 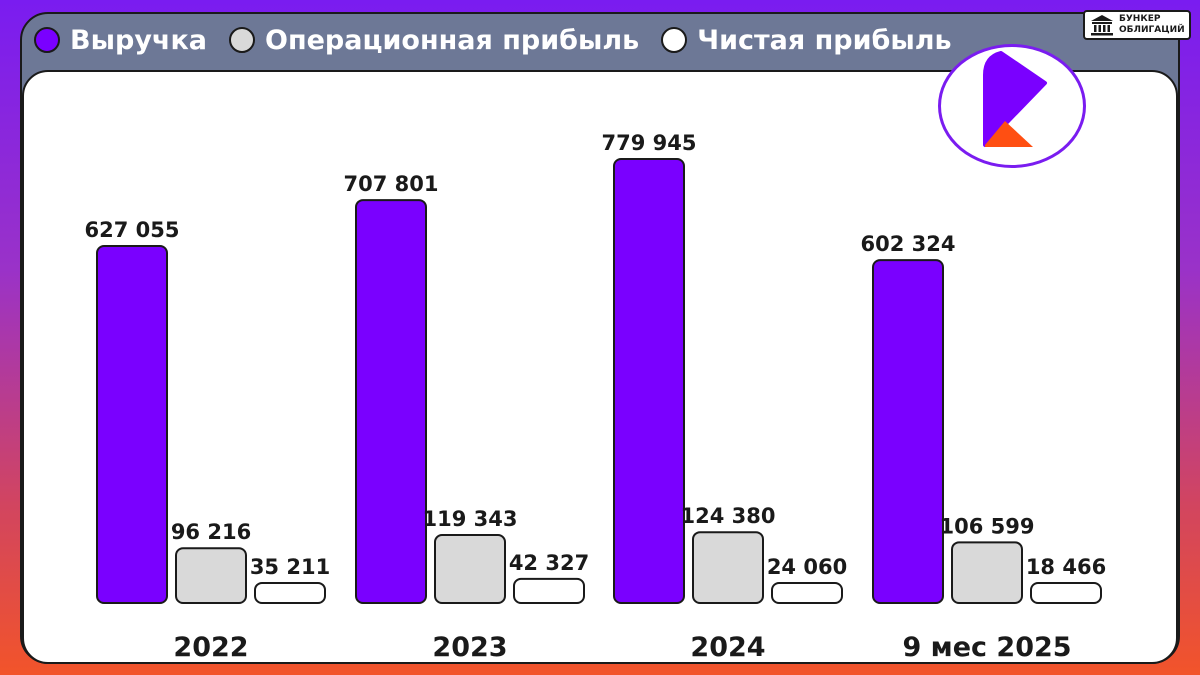 What do you see at coordinates (452, 40) in the screenshot?
I see `legend-label-operating-profit: Операционная прибыль` at bounding box center [452, 40].